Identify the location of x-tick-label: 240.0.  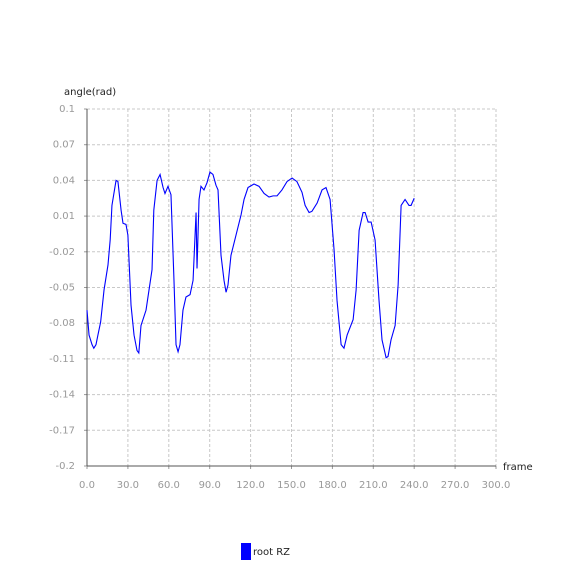
(414, 485).